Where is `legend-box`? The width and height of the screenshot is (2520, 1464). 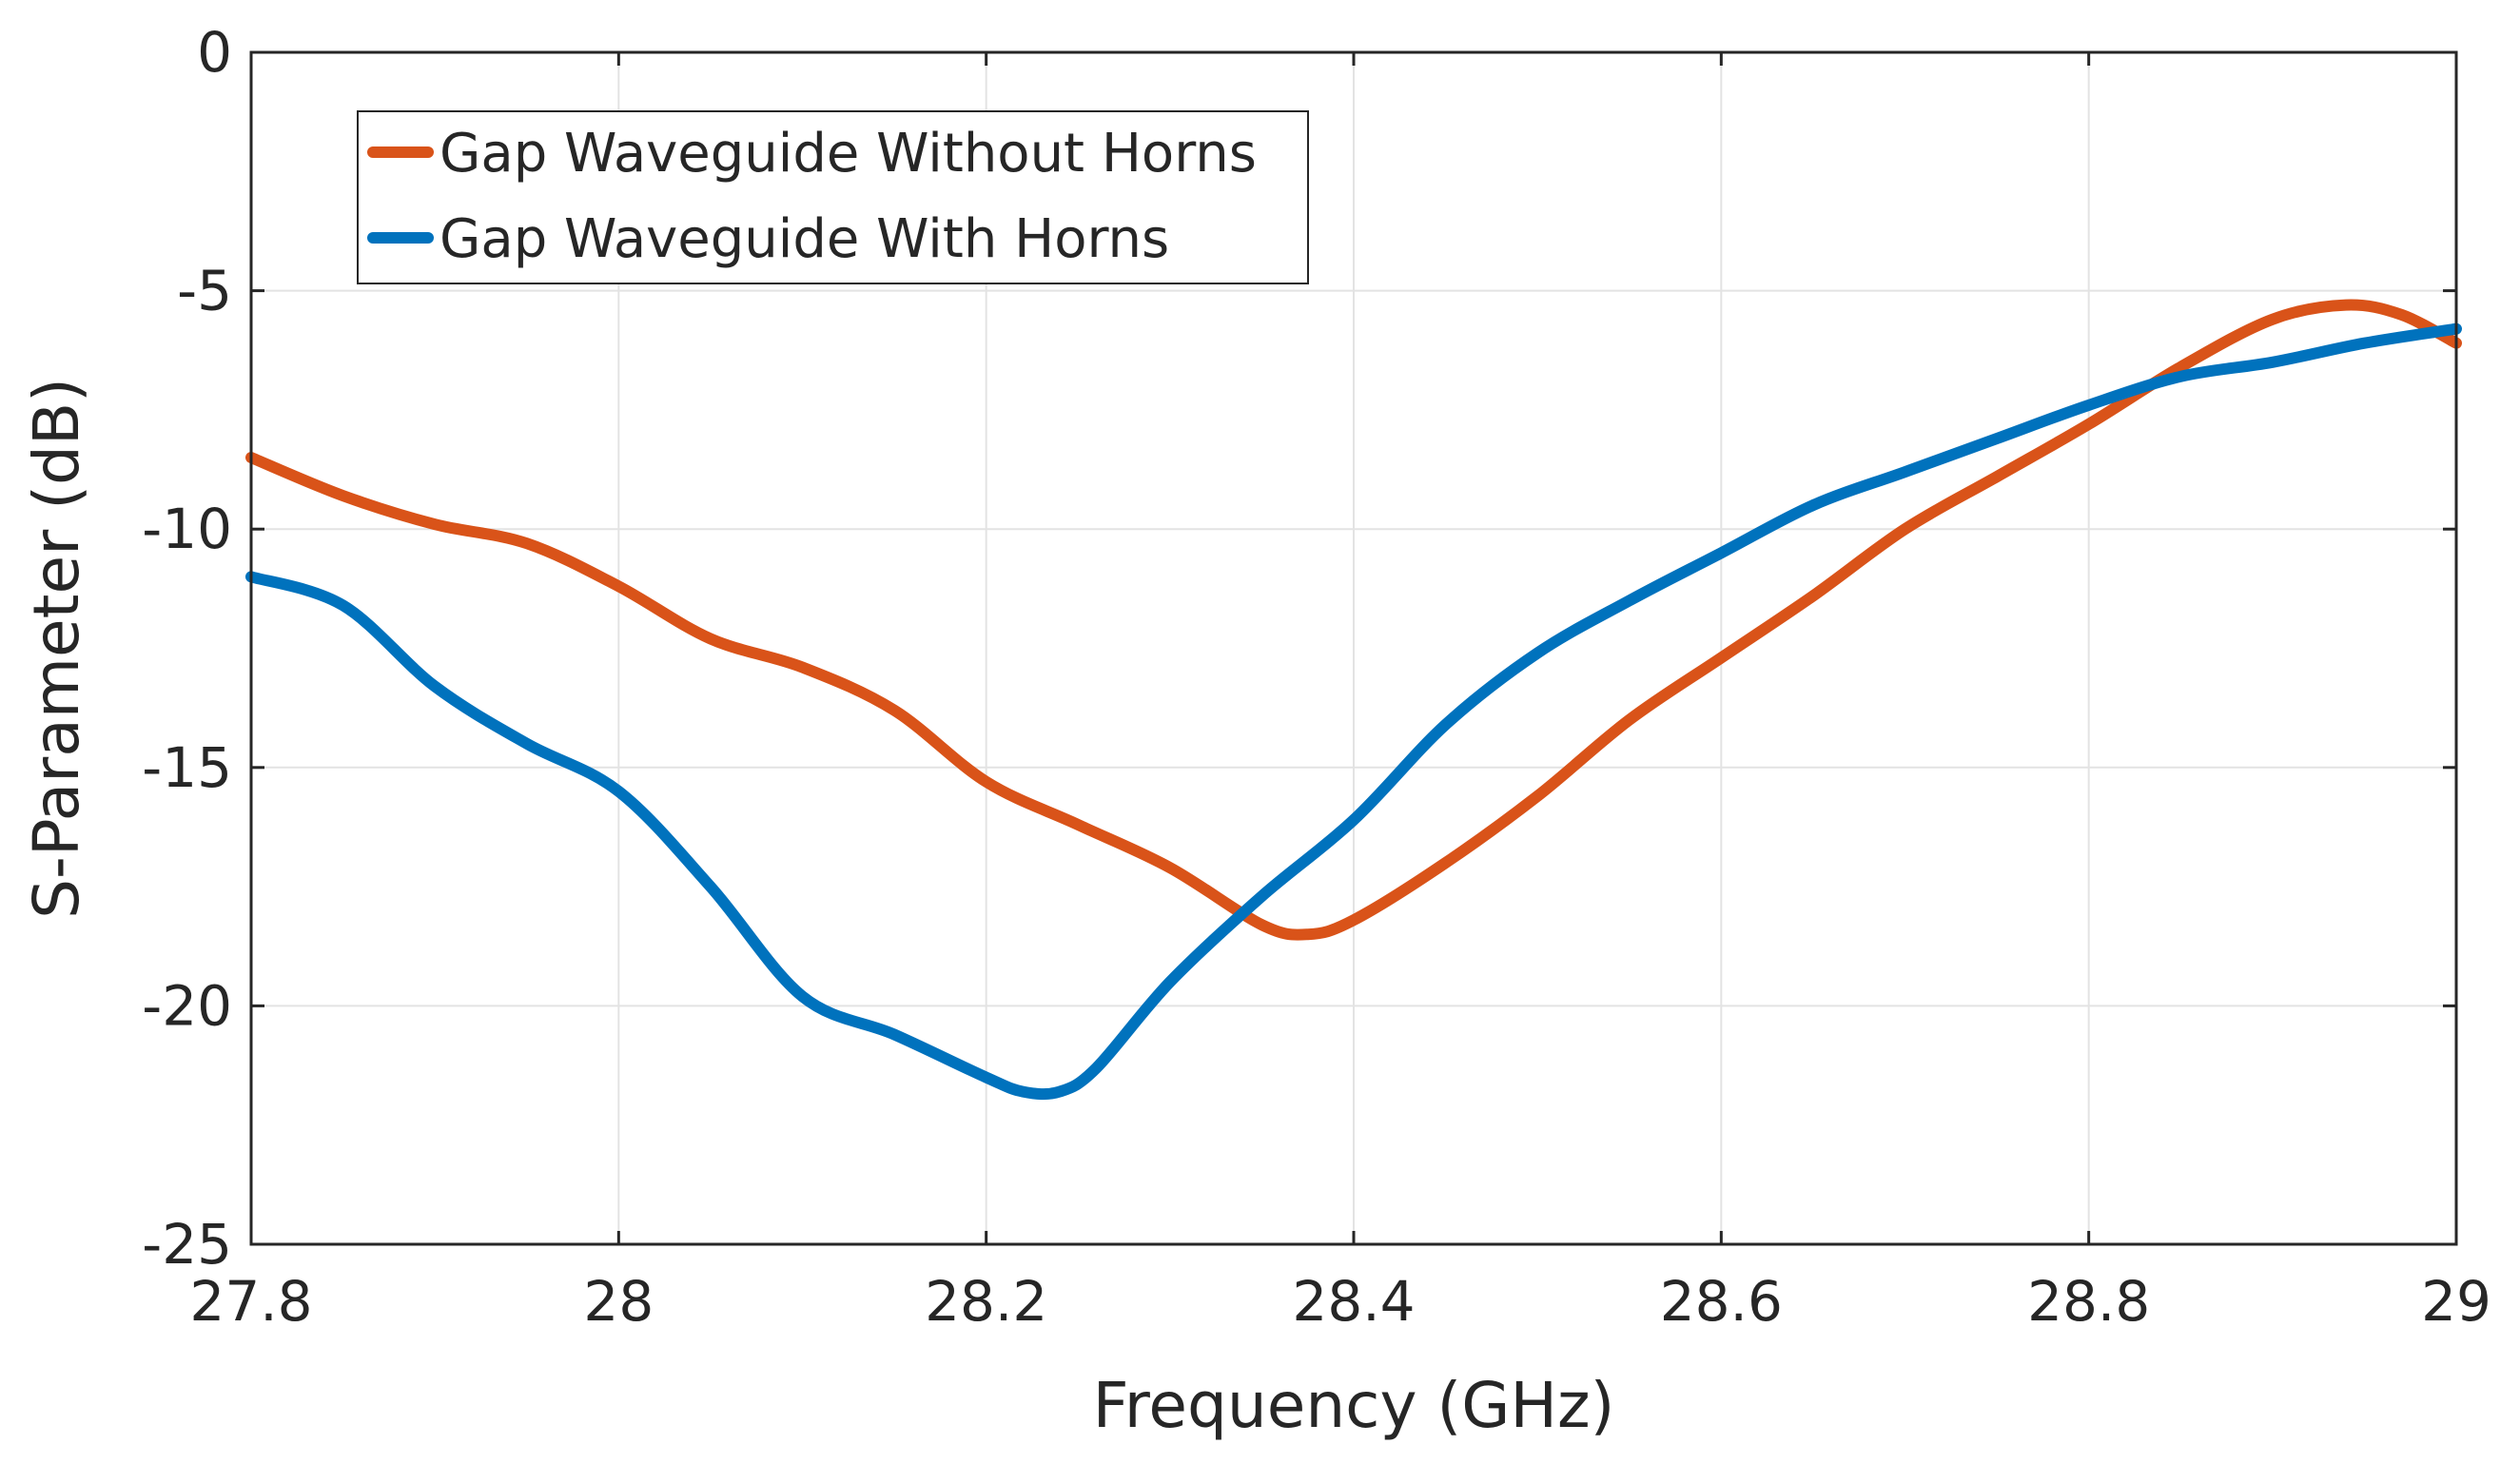
legend-box is located at coordinates (833, 197).